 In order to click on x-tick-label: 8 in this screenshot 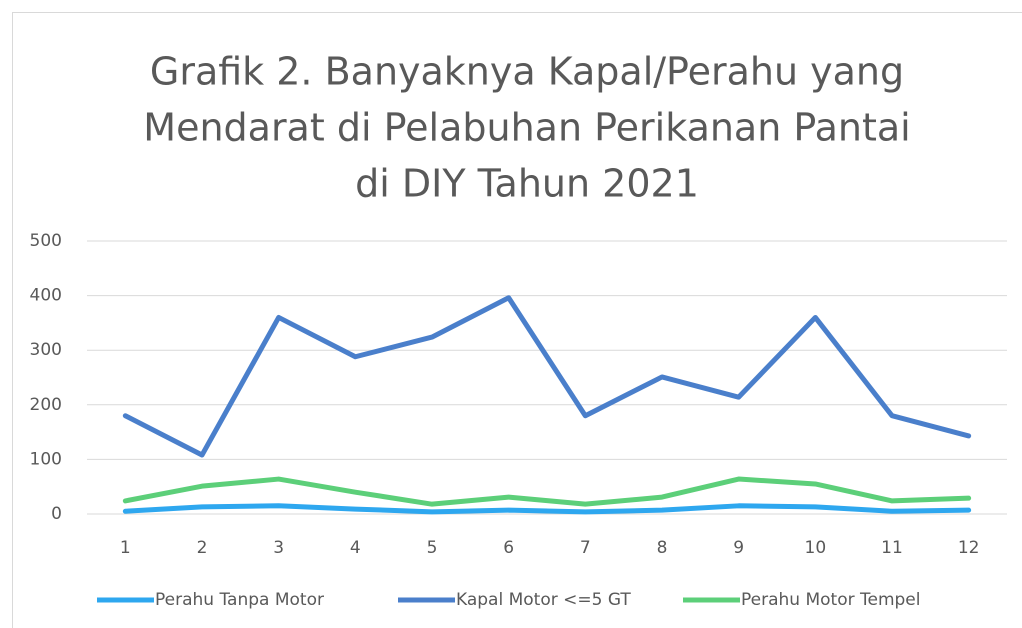, I will do `click(662, 548)`.